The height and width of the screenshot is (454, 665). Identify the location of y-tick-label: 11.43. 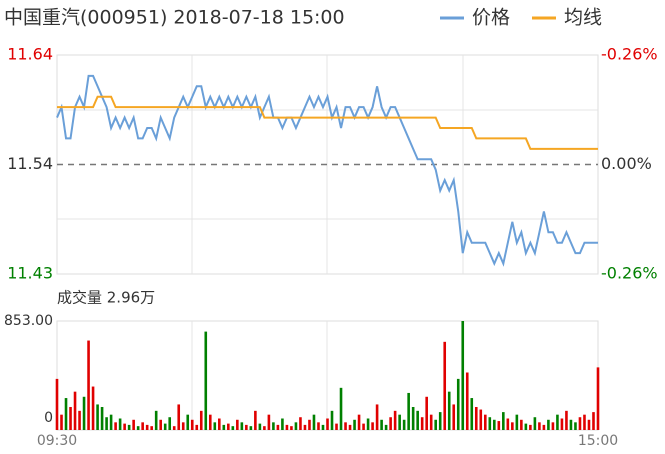
(30, 273).